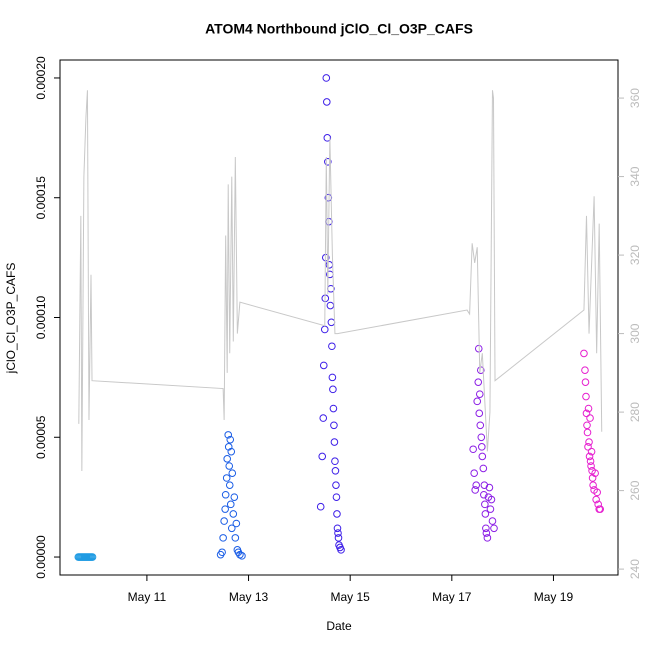  Describe the element at coordinates (554, 597) in the screenshot. I see `x-tick-label: May 19` at that location.